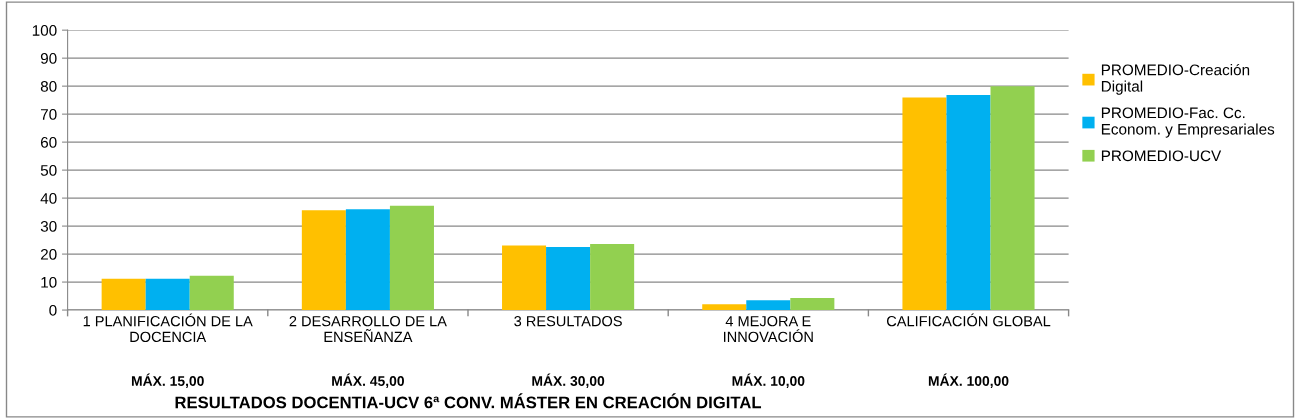 The height and width of the screenshot is (419, 1300). Describe the element at coordinates (168, 328) in the screenshot. I see `x-tick-label: 1 PLANIFICACIÓN DE LA DOCENCIA` at that location.